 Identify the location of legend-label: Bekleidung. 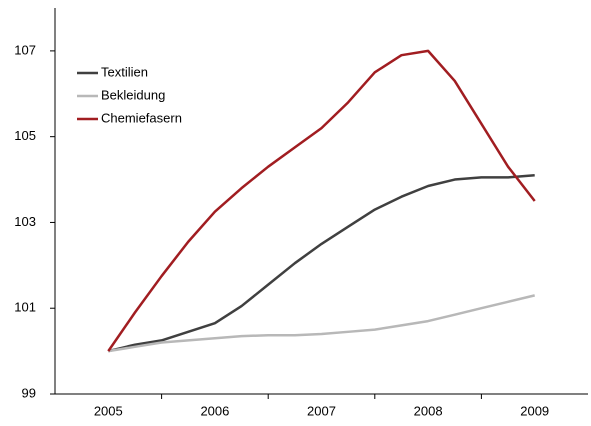
(133, 94).